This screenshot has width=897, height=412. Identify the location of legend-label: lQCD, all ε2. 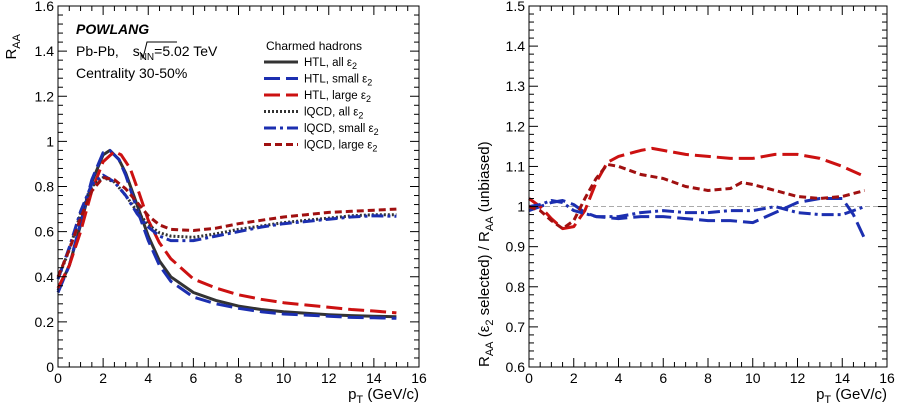
(333, 114).